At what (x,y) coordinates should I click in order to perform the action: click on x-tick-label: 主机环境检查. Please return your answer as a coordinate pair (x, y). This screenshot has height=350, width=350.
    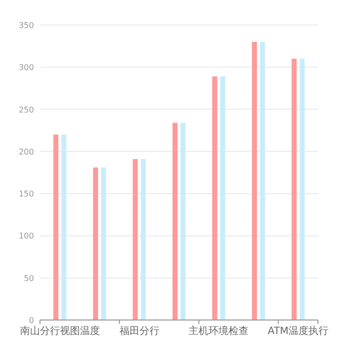
    Looking at the image, I should click on (218, 331).